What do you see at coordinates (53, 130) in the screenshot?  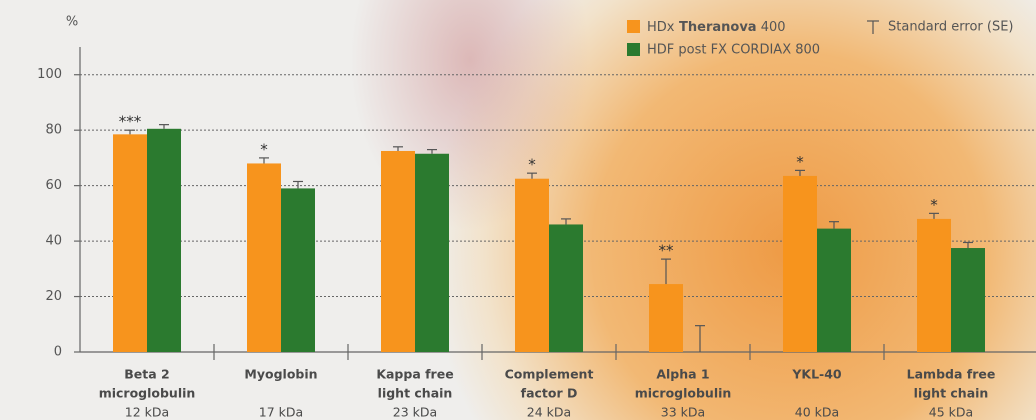 I see `y-tick-label: 80` at bounding box center [53, 130].